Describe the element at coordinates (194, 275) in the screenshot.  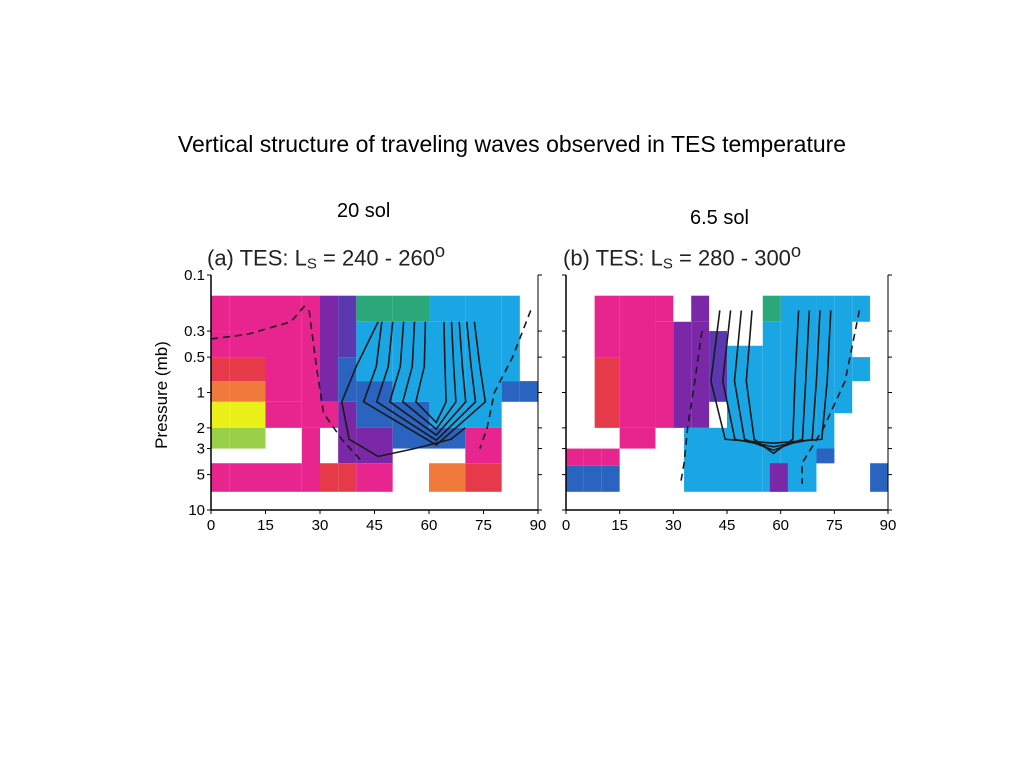
I see `y-tick-label: 0.1` at that location.